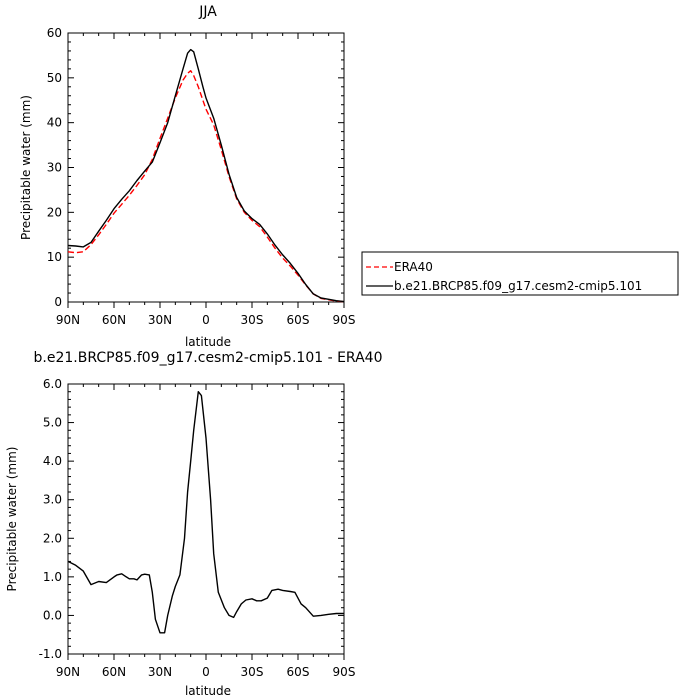 The height and width of the screenshot is (700, 700). What do you see at coordinates (52, 384) in the screenshot?
I see `y-tick-label: 6.0` at bounding box center [52, 384].